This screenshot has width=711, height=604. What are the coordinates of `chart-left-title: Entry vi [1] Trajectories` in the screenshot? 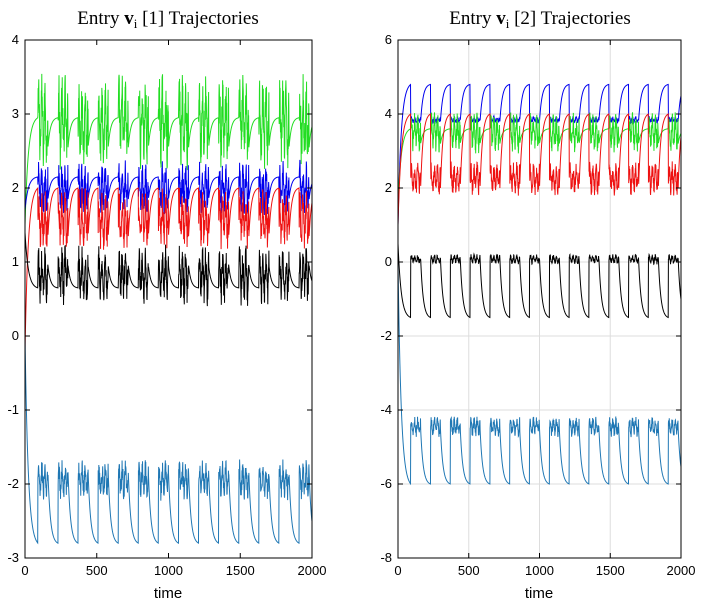 It's located at (167, 19).